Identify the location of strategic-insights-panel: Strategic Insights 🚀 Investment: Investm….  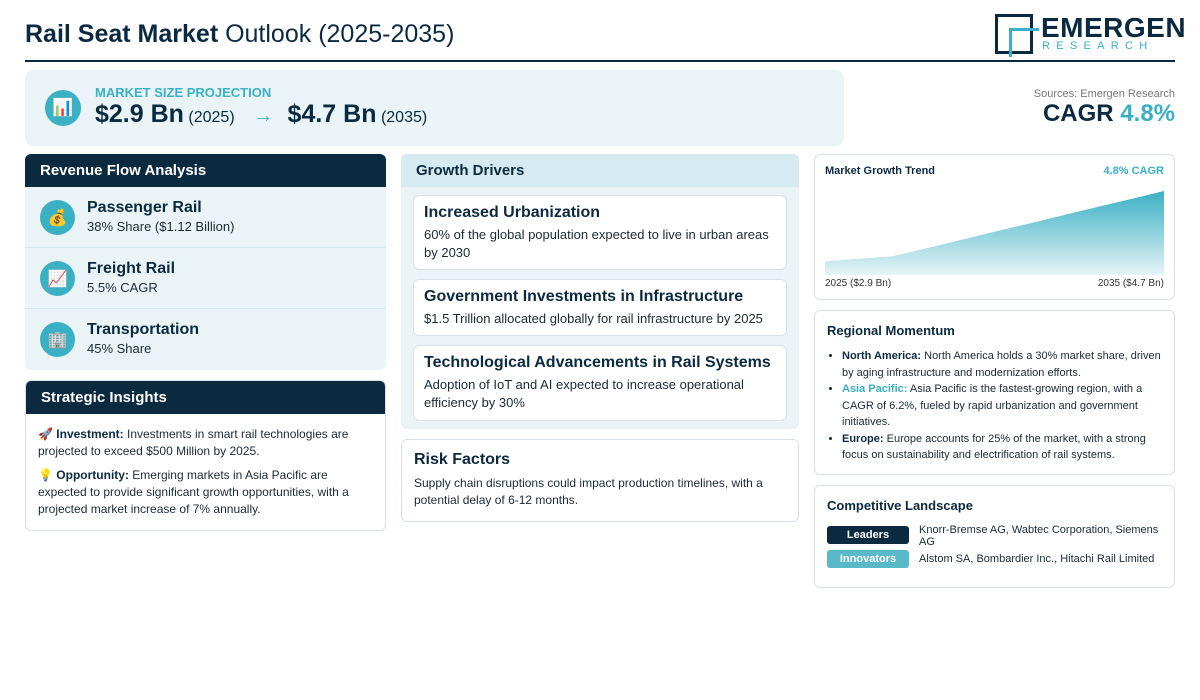
(205, 455).